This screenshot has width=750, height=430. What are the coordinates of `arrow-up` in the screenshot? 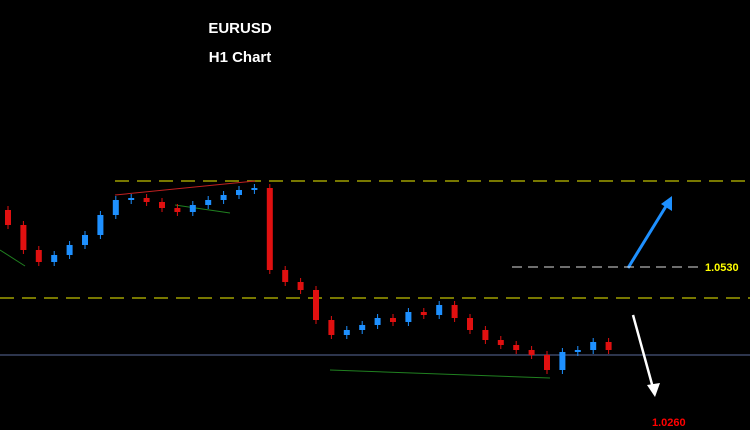 It's located at (648, 235).